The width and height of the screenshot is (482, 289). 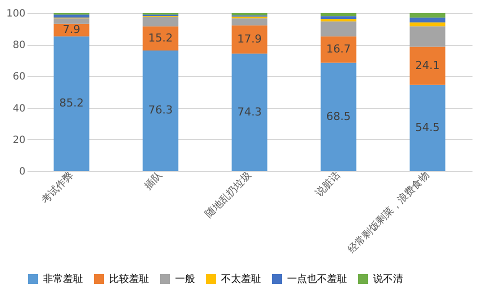 What do you see at coordinates (57, 187) in the screenshot?
I see `x-tick-label: 考试作弊` at bounding box center [57, 187].